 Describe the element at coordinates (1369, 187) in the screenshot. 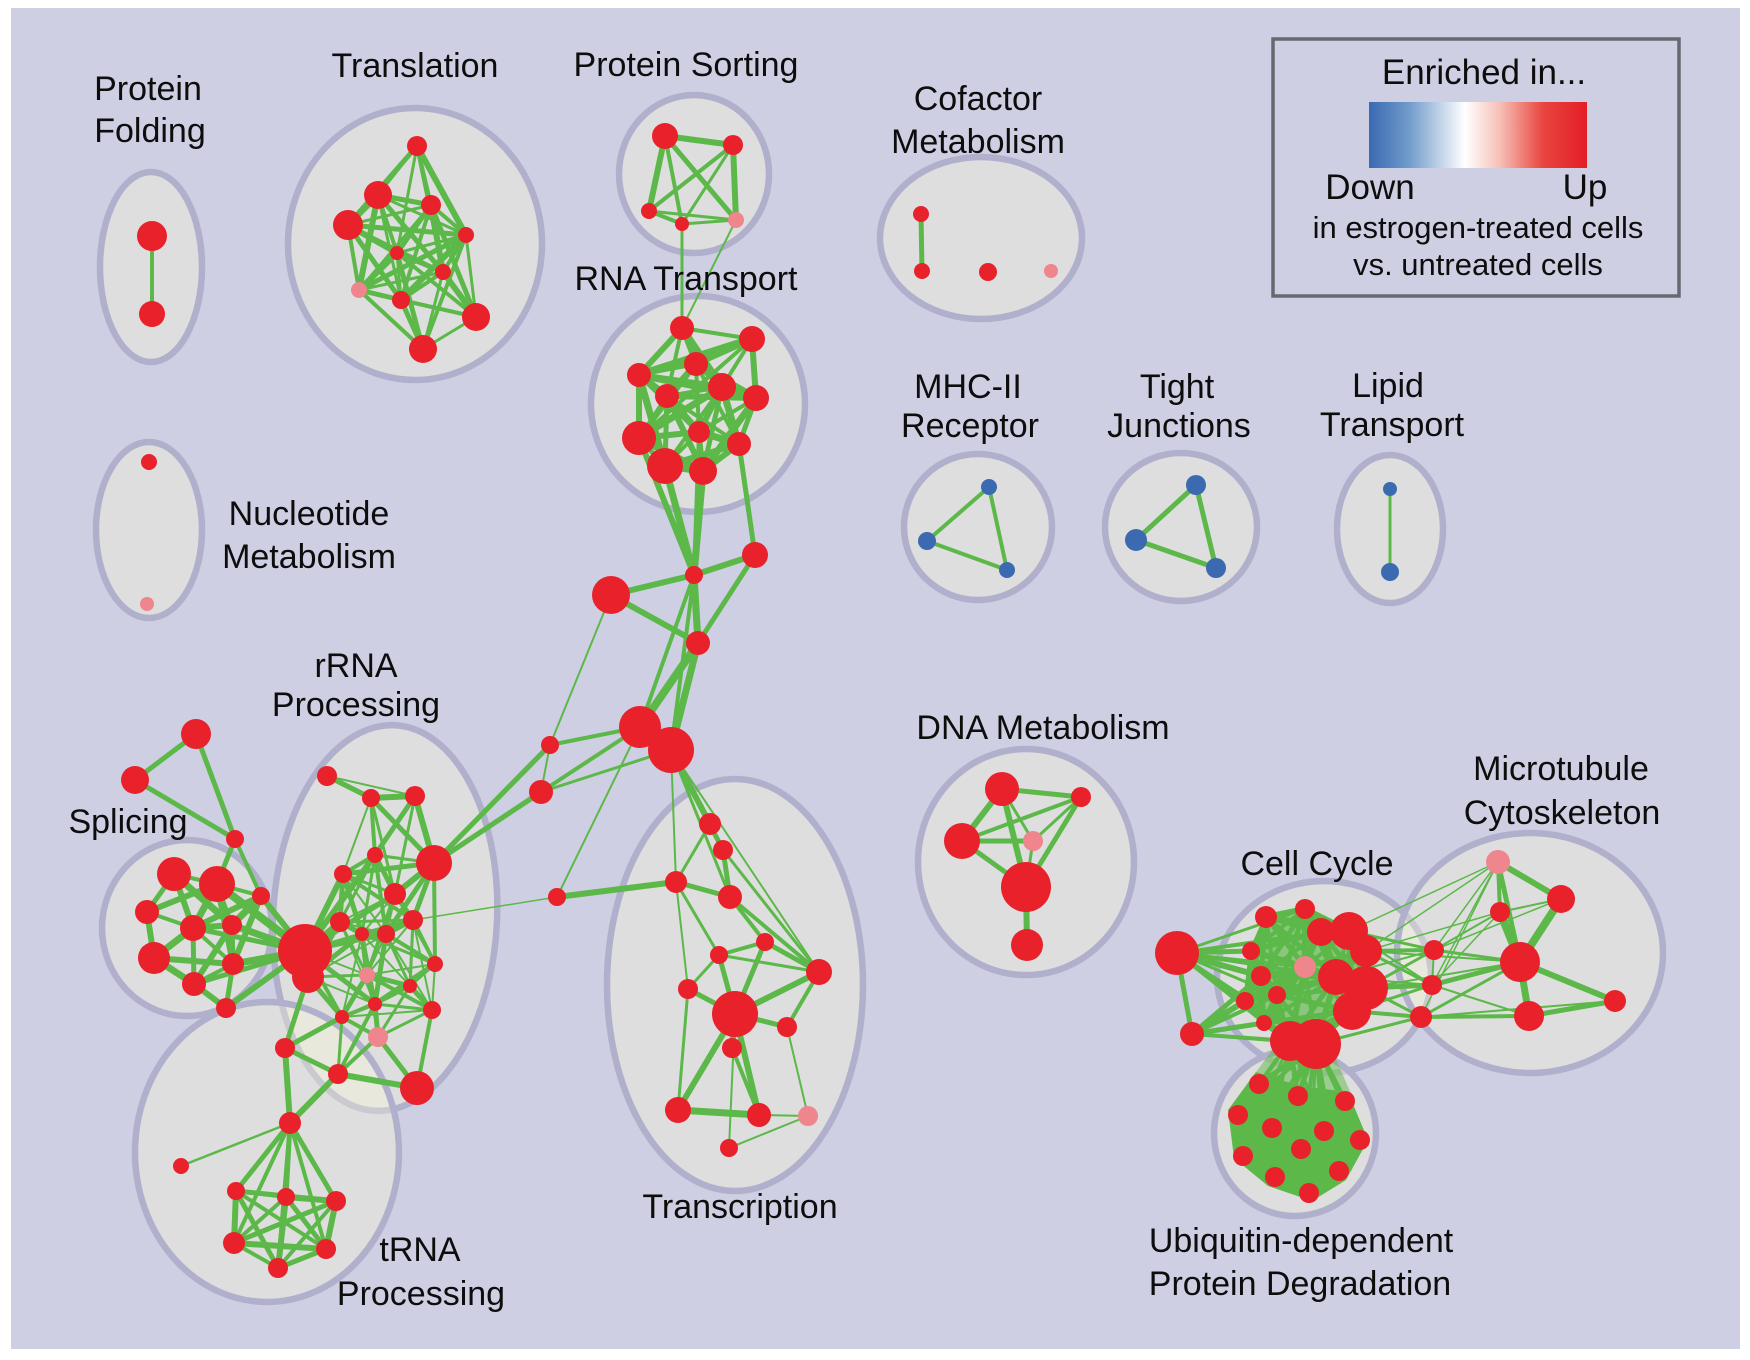

I see `svg-text: Down` at that location.